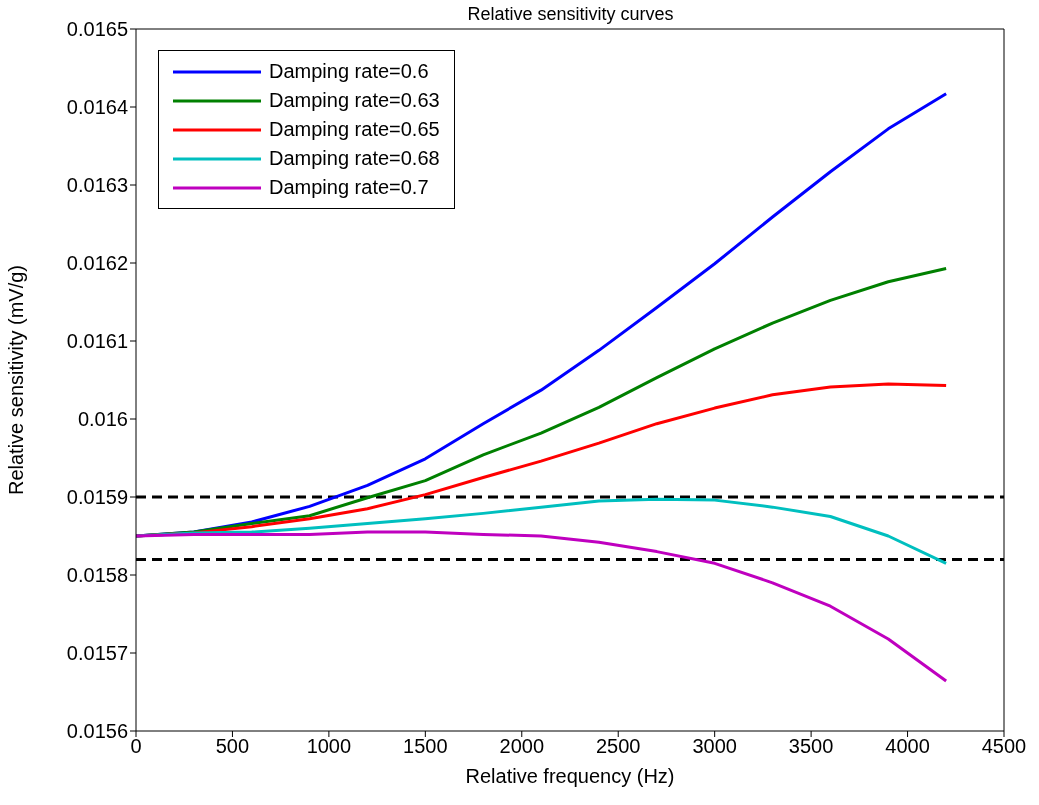 Image resolution: width=1039 pixels, height=805 pixels. I want to click on y-tick-label: 0.0164, so click(97, 107).